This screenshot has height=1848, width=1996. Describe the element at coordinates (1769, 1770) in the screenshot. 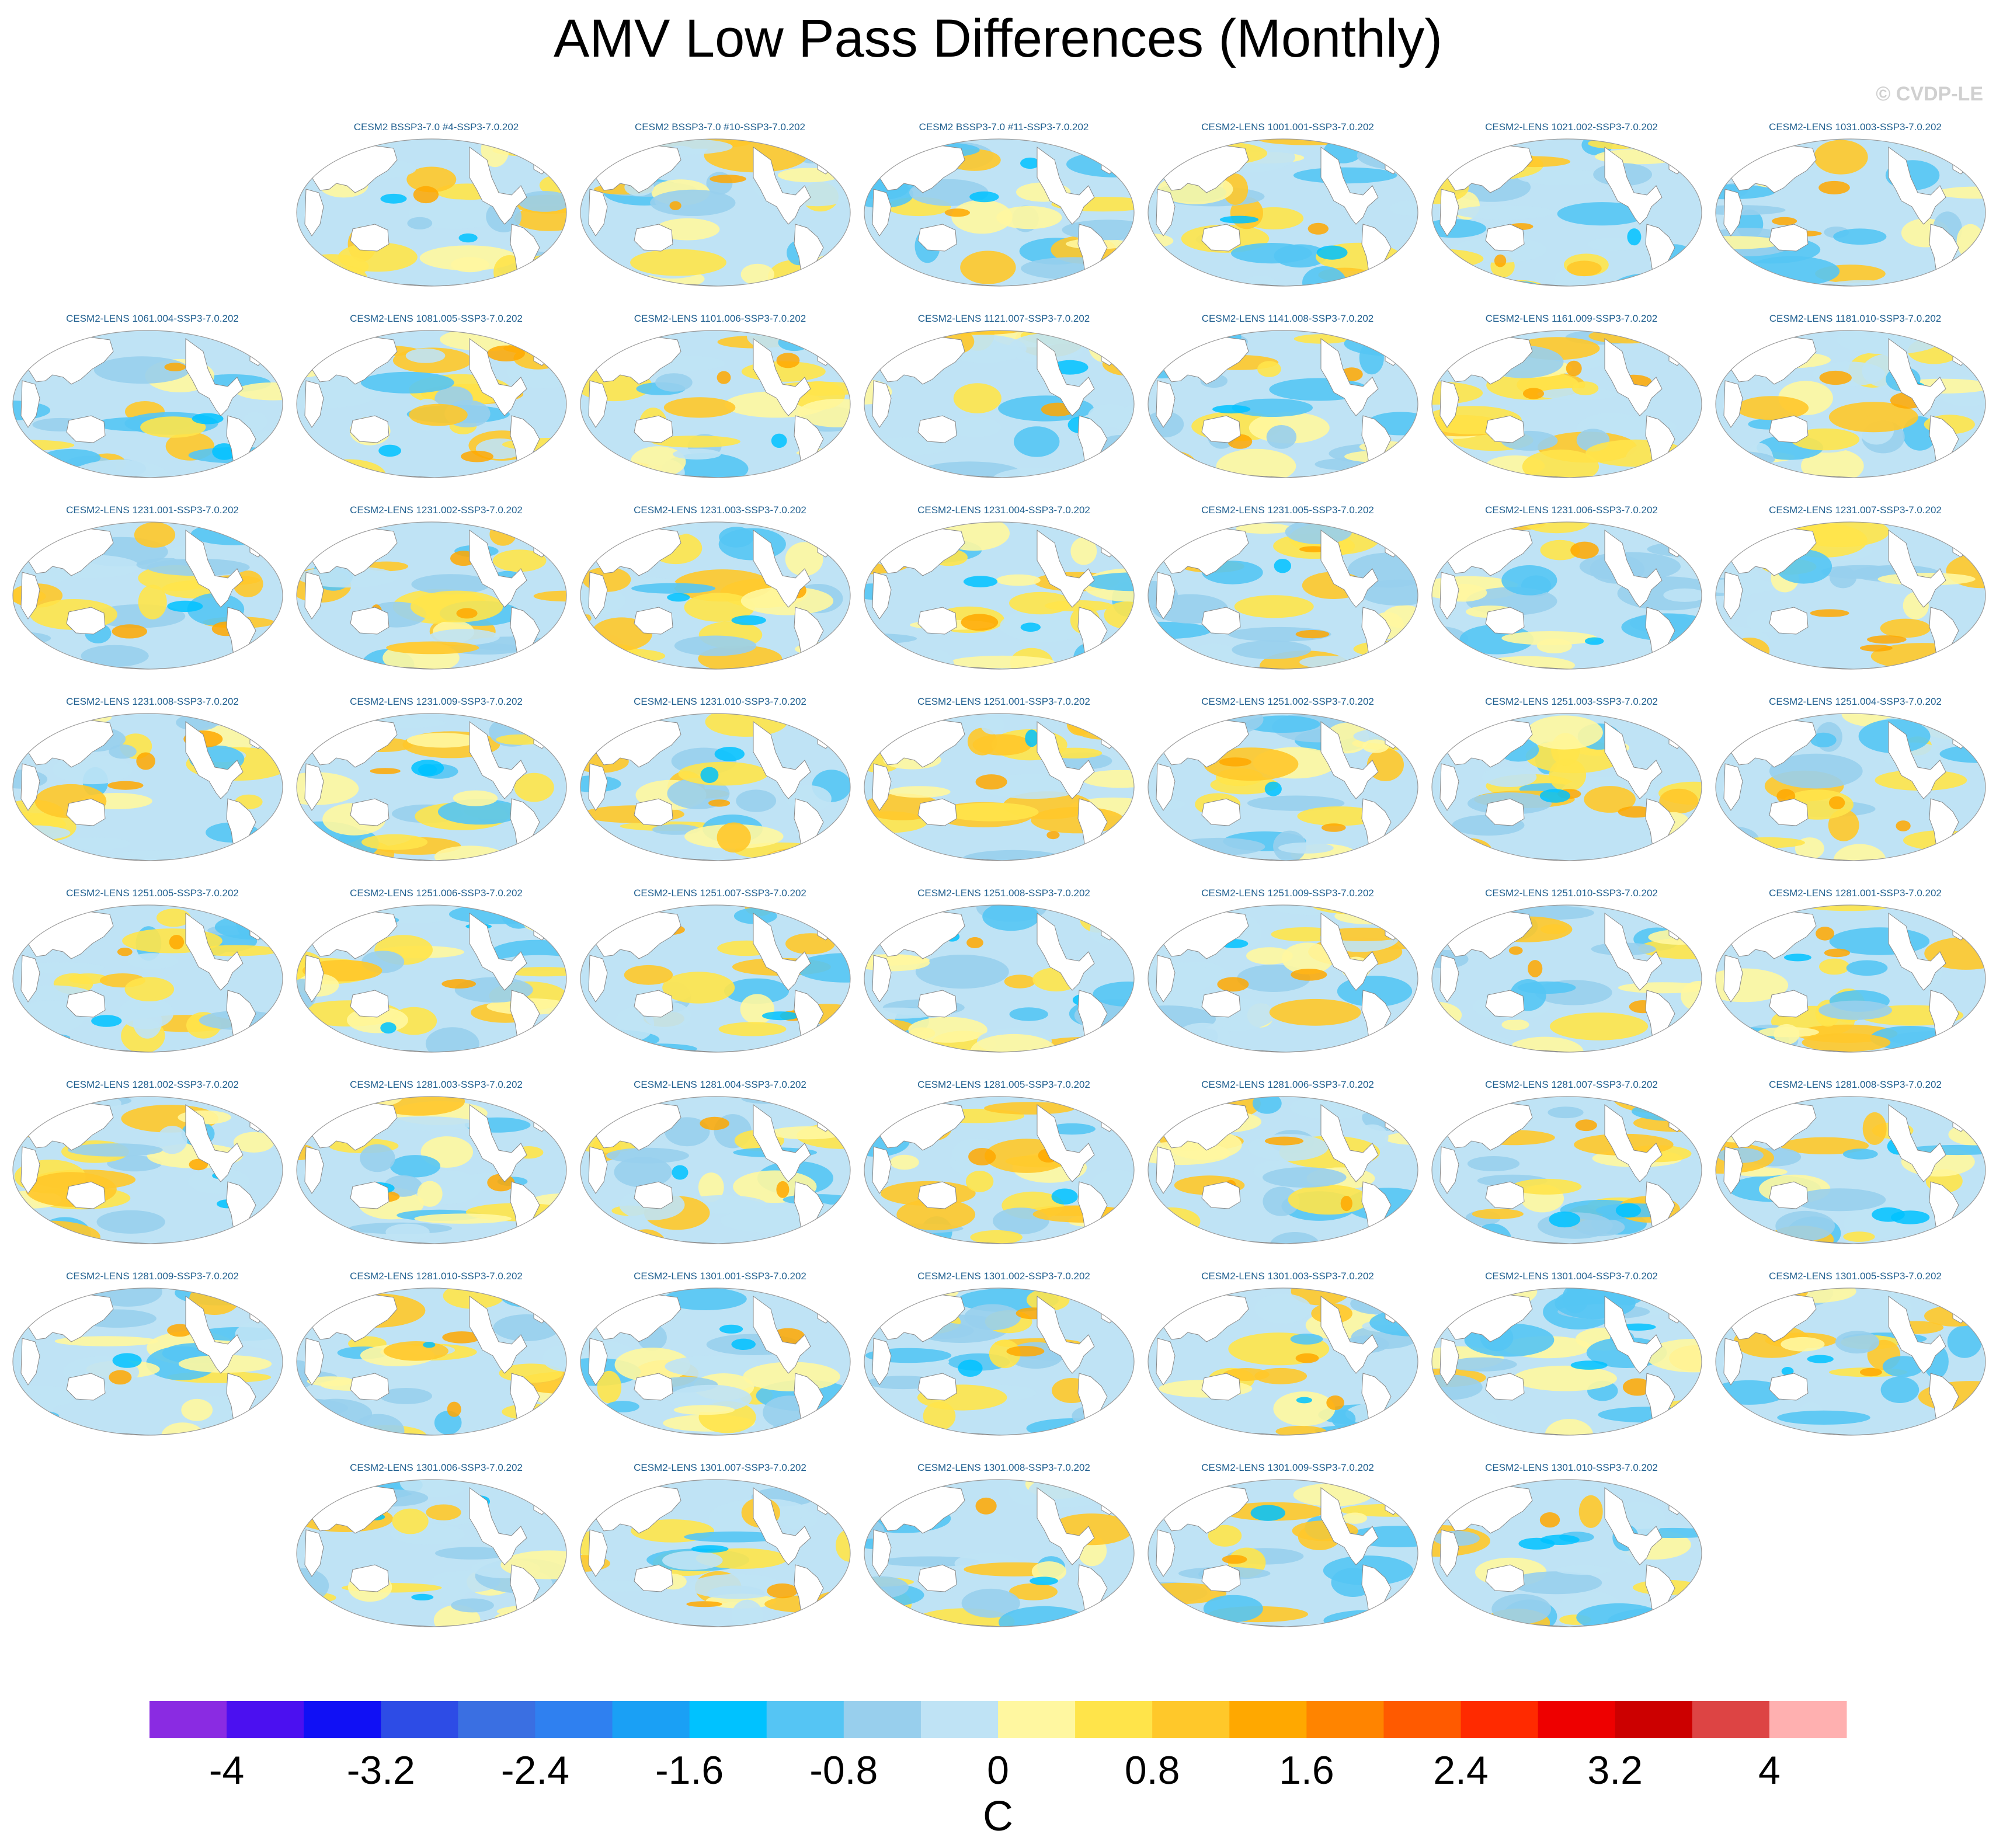

I see `colorbar-tick-label: 4` at that location.